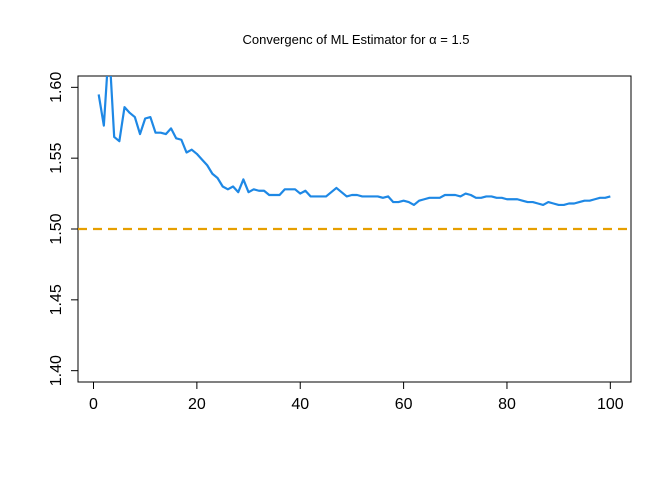  What do you see at coordinates (355, 39) in the screenshot?
I see `chart-title: Convergenc of ML Estimator for α = 1.5` at bounding box center [355, 39].